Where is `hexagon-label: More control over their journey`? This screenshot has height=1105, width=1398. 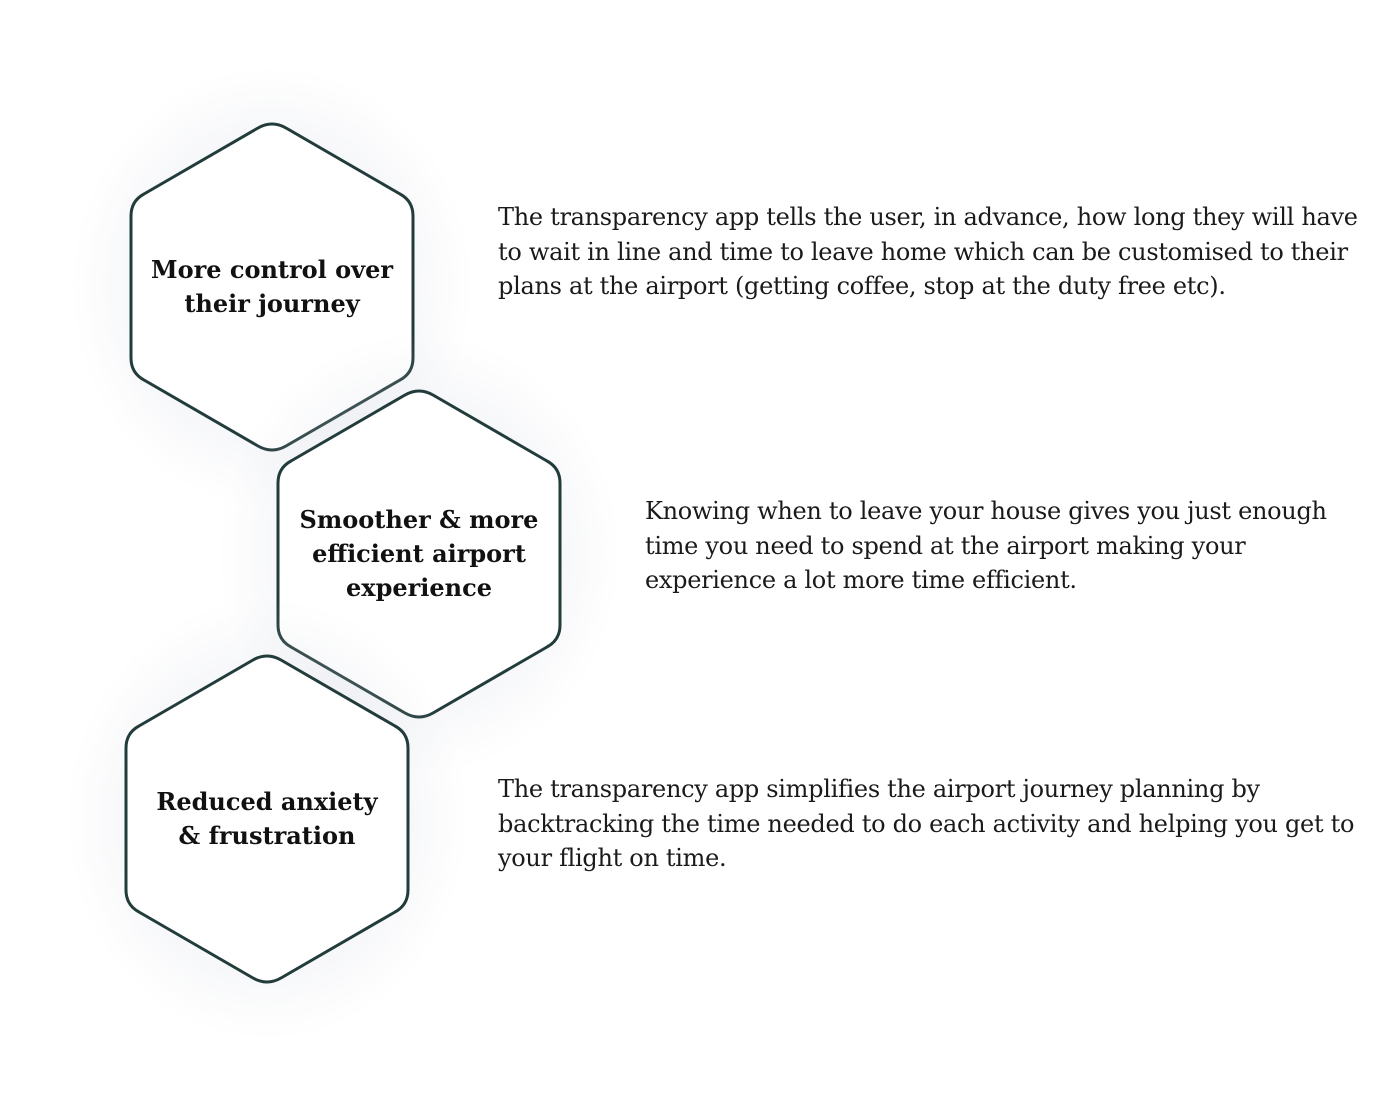
hexagon-label: More control over their journey is located at coordinates (272, 286).